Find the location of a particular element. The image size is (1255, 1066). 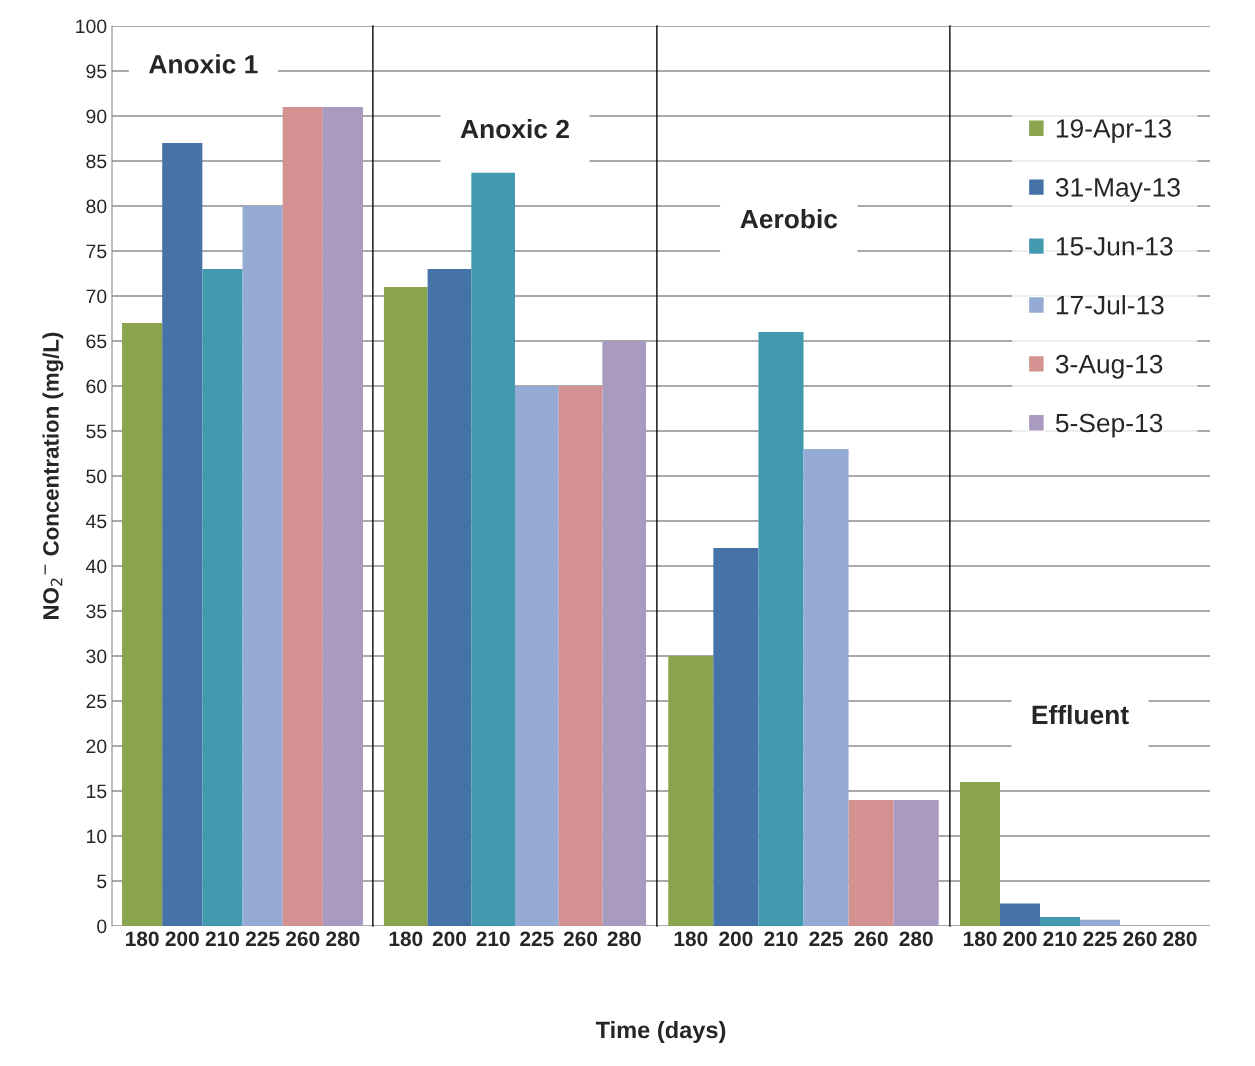

y-tick-label: 25 is located at coordinates (96, 701).